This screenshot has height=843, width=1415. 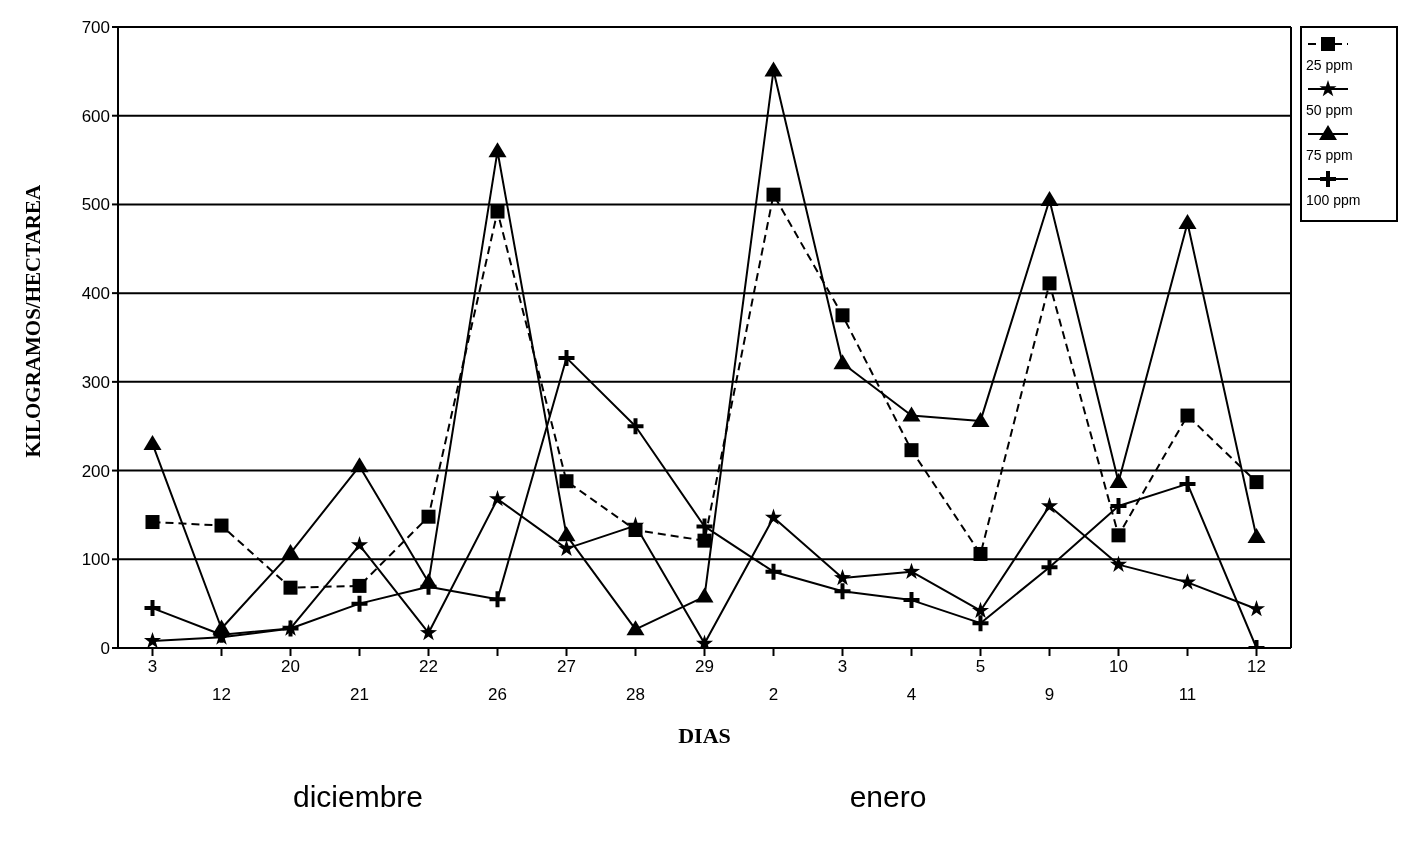 What do you see at coordinates (1049, 694) in the screenshot?
I see `x-tick-label: 9` at bounding box center [1049, 694].